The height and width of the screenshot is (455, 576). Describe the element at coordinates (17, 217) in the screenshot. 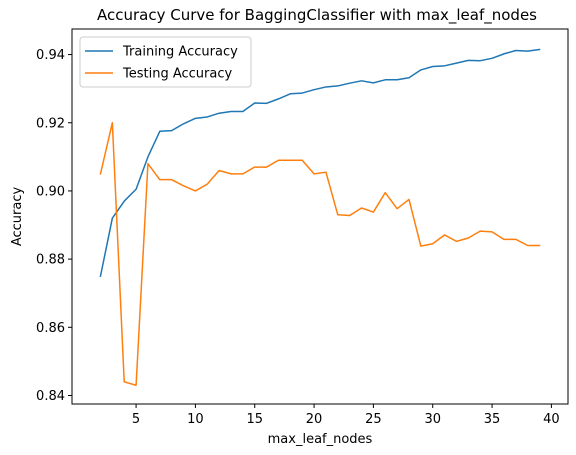

I see `y-axis-title: Accuracy` at that location.